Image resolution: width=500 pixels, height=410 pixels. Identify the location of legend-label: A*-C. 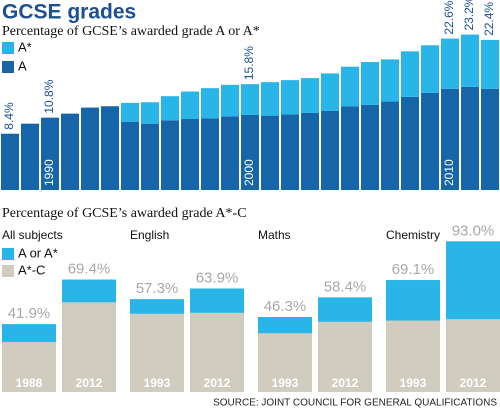
(31, 269).